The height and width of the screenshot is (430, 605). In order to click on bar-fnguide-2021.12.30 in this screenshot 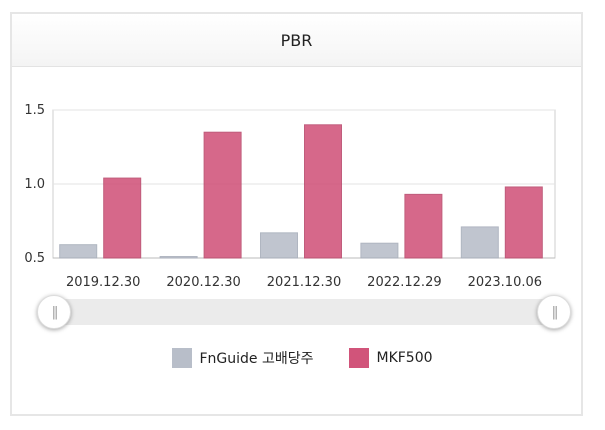, I will do `click(279, 245)`.